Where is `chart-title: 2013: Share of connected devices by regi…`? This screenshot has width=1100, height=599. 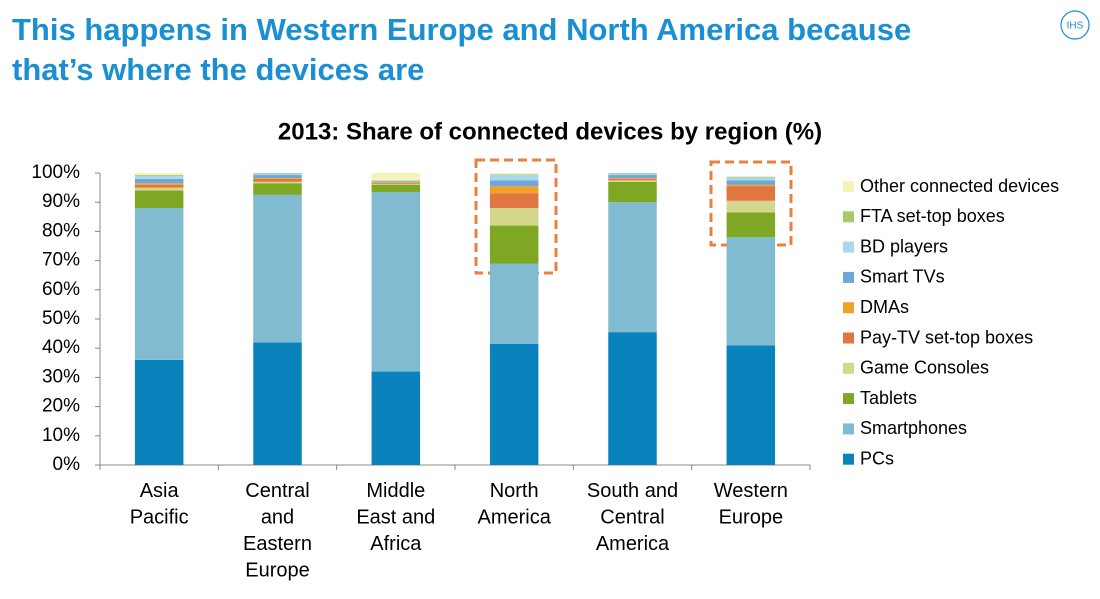
chart-title: 2013: Share of connected devices by regi… is located at coordinates (550, 131).